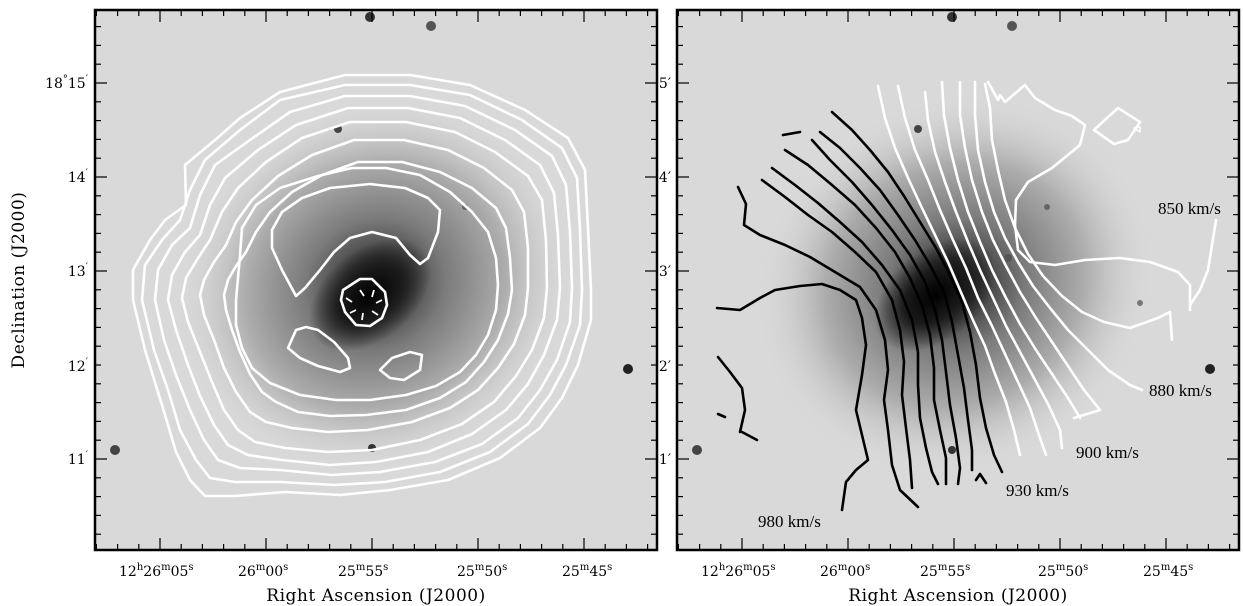  What do you see at coordinates (738, 571) in the screenshot?
I see `right-ra-tick-0: 12h26m05s` at bounding box center [738, 571].